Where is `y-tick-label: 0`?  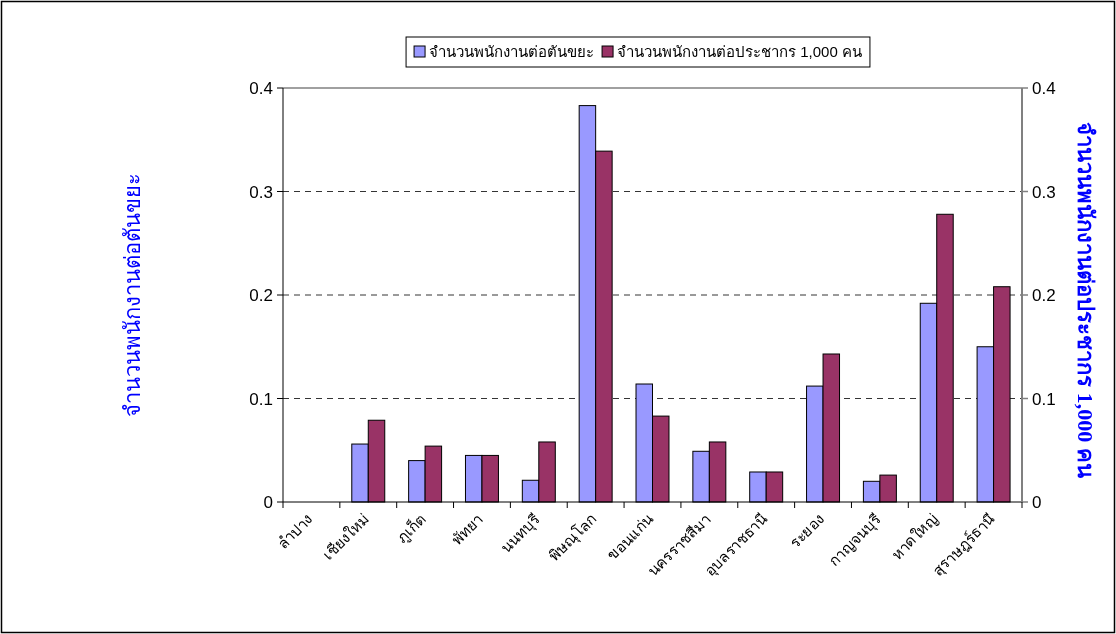
y-tick-label: 0 is located at coordinates (268, 502).